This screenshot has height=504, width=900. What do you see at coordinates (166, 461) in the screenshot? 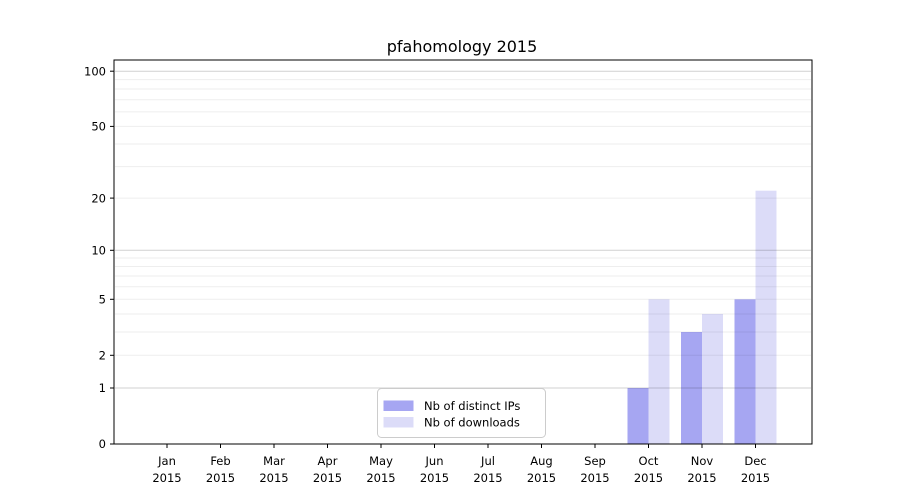
I see `x-tick-label-month-jan: Jan` at bounding box center [166, 461].